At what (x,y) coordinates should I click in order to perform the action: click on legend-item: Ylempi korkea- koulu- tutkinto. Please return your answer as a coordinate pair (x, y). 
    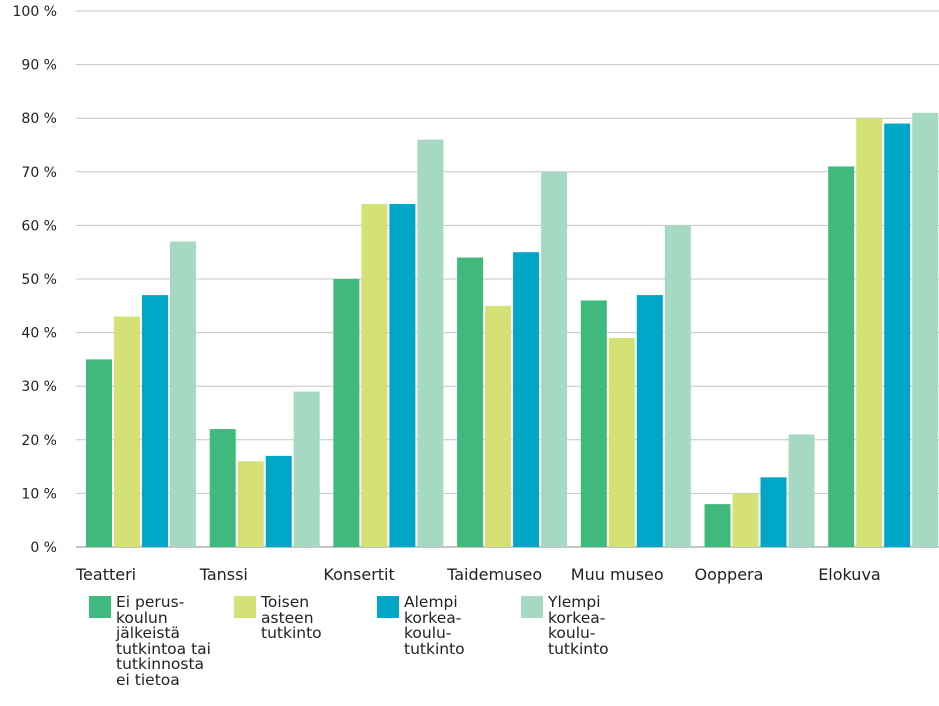
    Looking at the image, I should click on (565, 625).